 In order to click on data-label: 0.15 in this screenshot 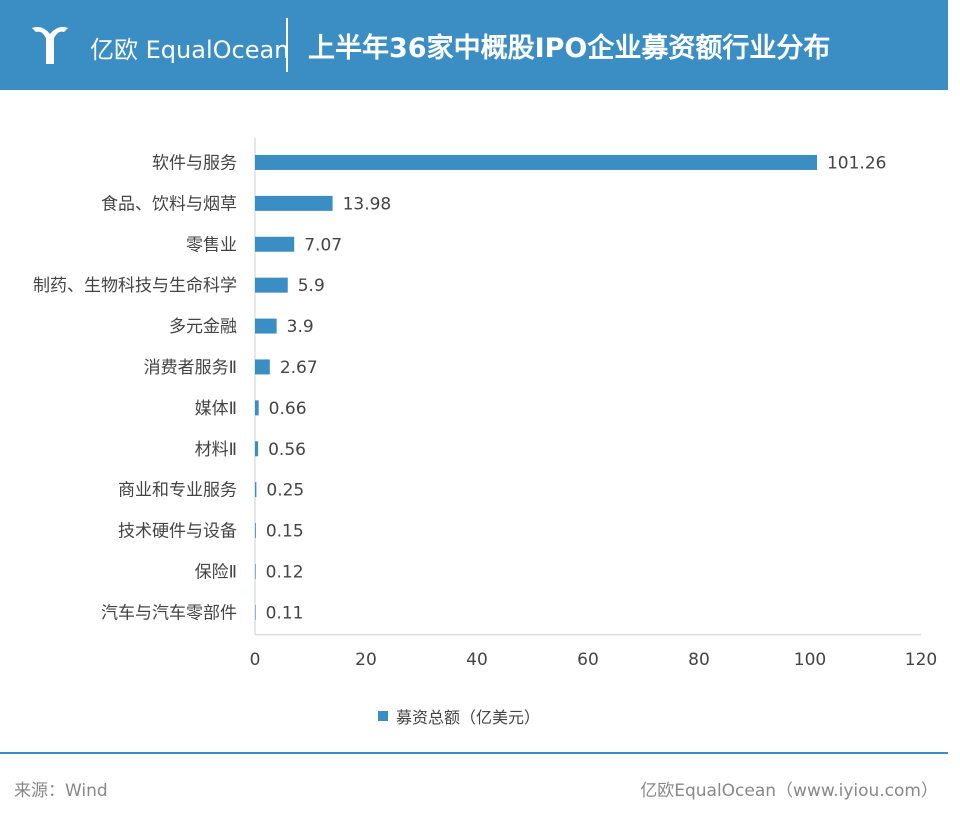, I will do `click(285, 532)`.